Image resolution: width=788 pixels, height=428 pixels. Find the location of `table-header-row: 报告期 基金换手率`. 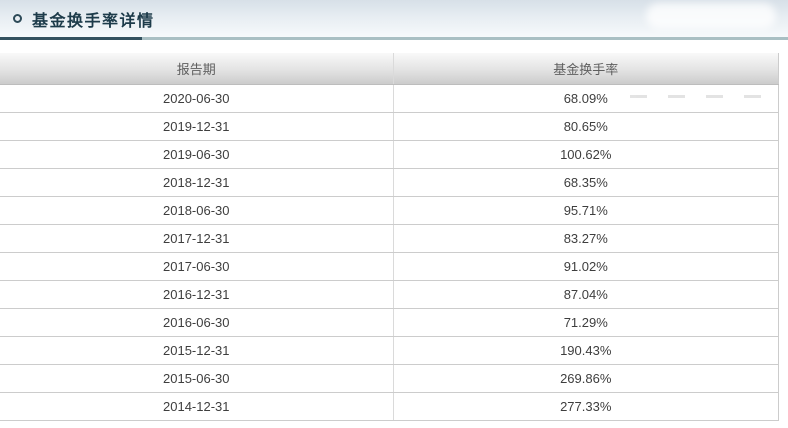

table-header-row: 报告期 基金换手率 is located at coordinates (389, 69).